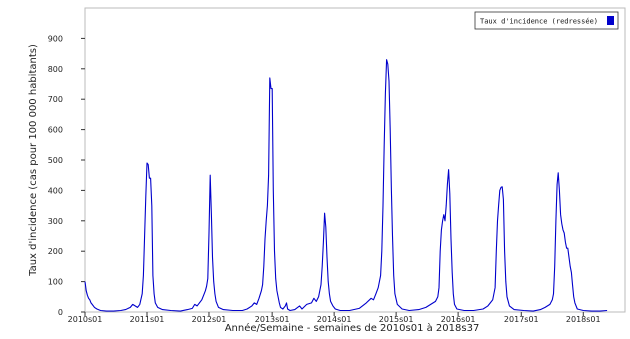  What do you see at coordinates (521, 319) in the screenshot?
I see `x-tick-label: 2017s01` at bounding box center [521, 319].